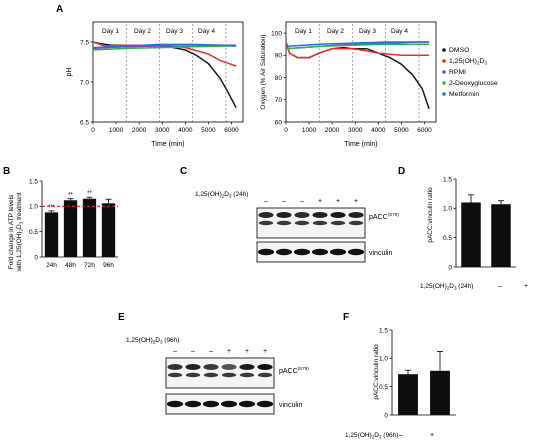 This screenshot has height=445, width=550. What do you see at coordinates (142, 31) in the screenshot?
I see `ph-day-label: Day 2` at bounding box center [142, 31].